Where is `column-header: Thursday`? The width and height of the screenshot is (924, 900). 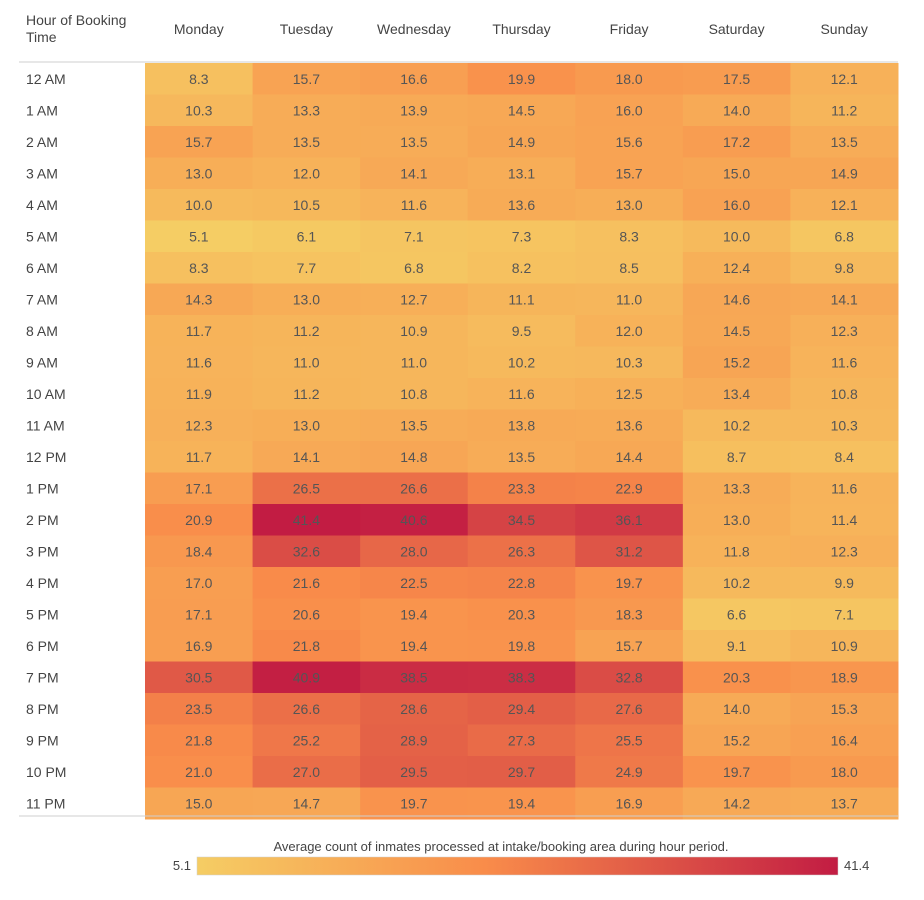 column-header: Thursday is located at coordinates (521, 29).